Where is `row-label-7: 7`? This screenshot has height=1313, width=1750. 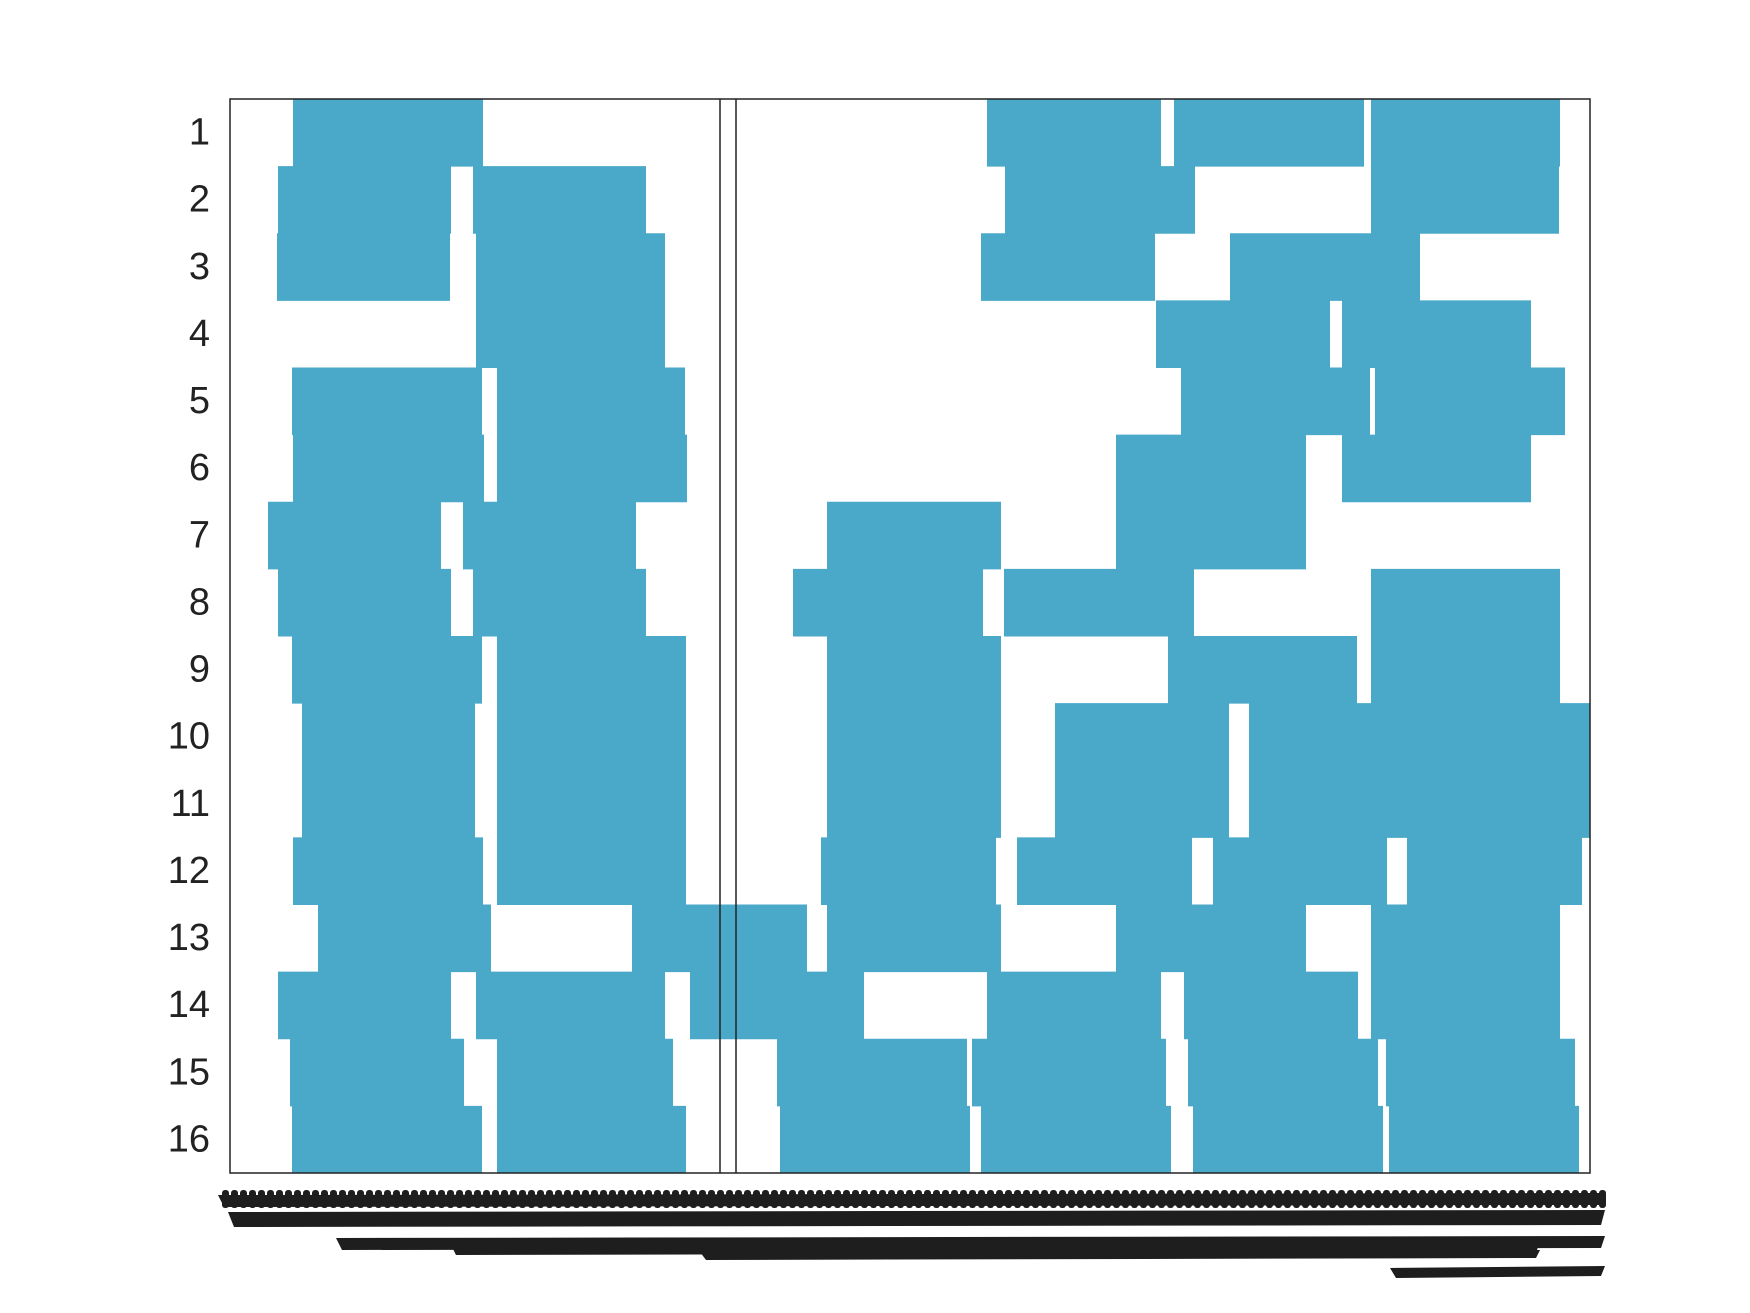 row-label-7: 7 is located at coordinates (199, 535).